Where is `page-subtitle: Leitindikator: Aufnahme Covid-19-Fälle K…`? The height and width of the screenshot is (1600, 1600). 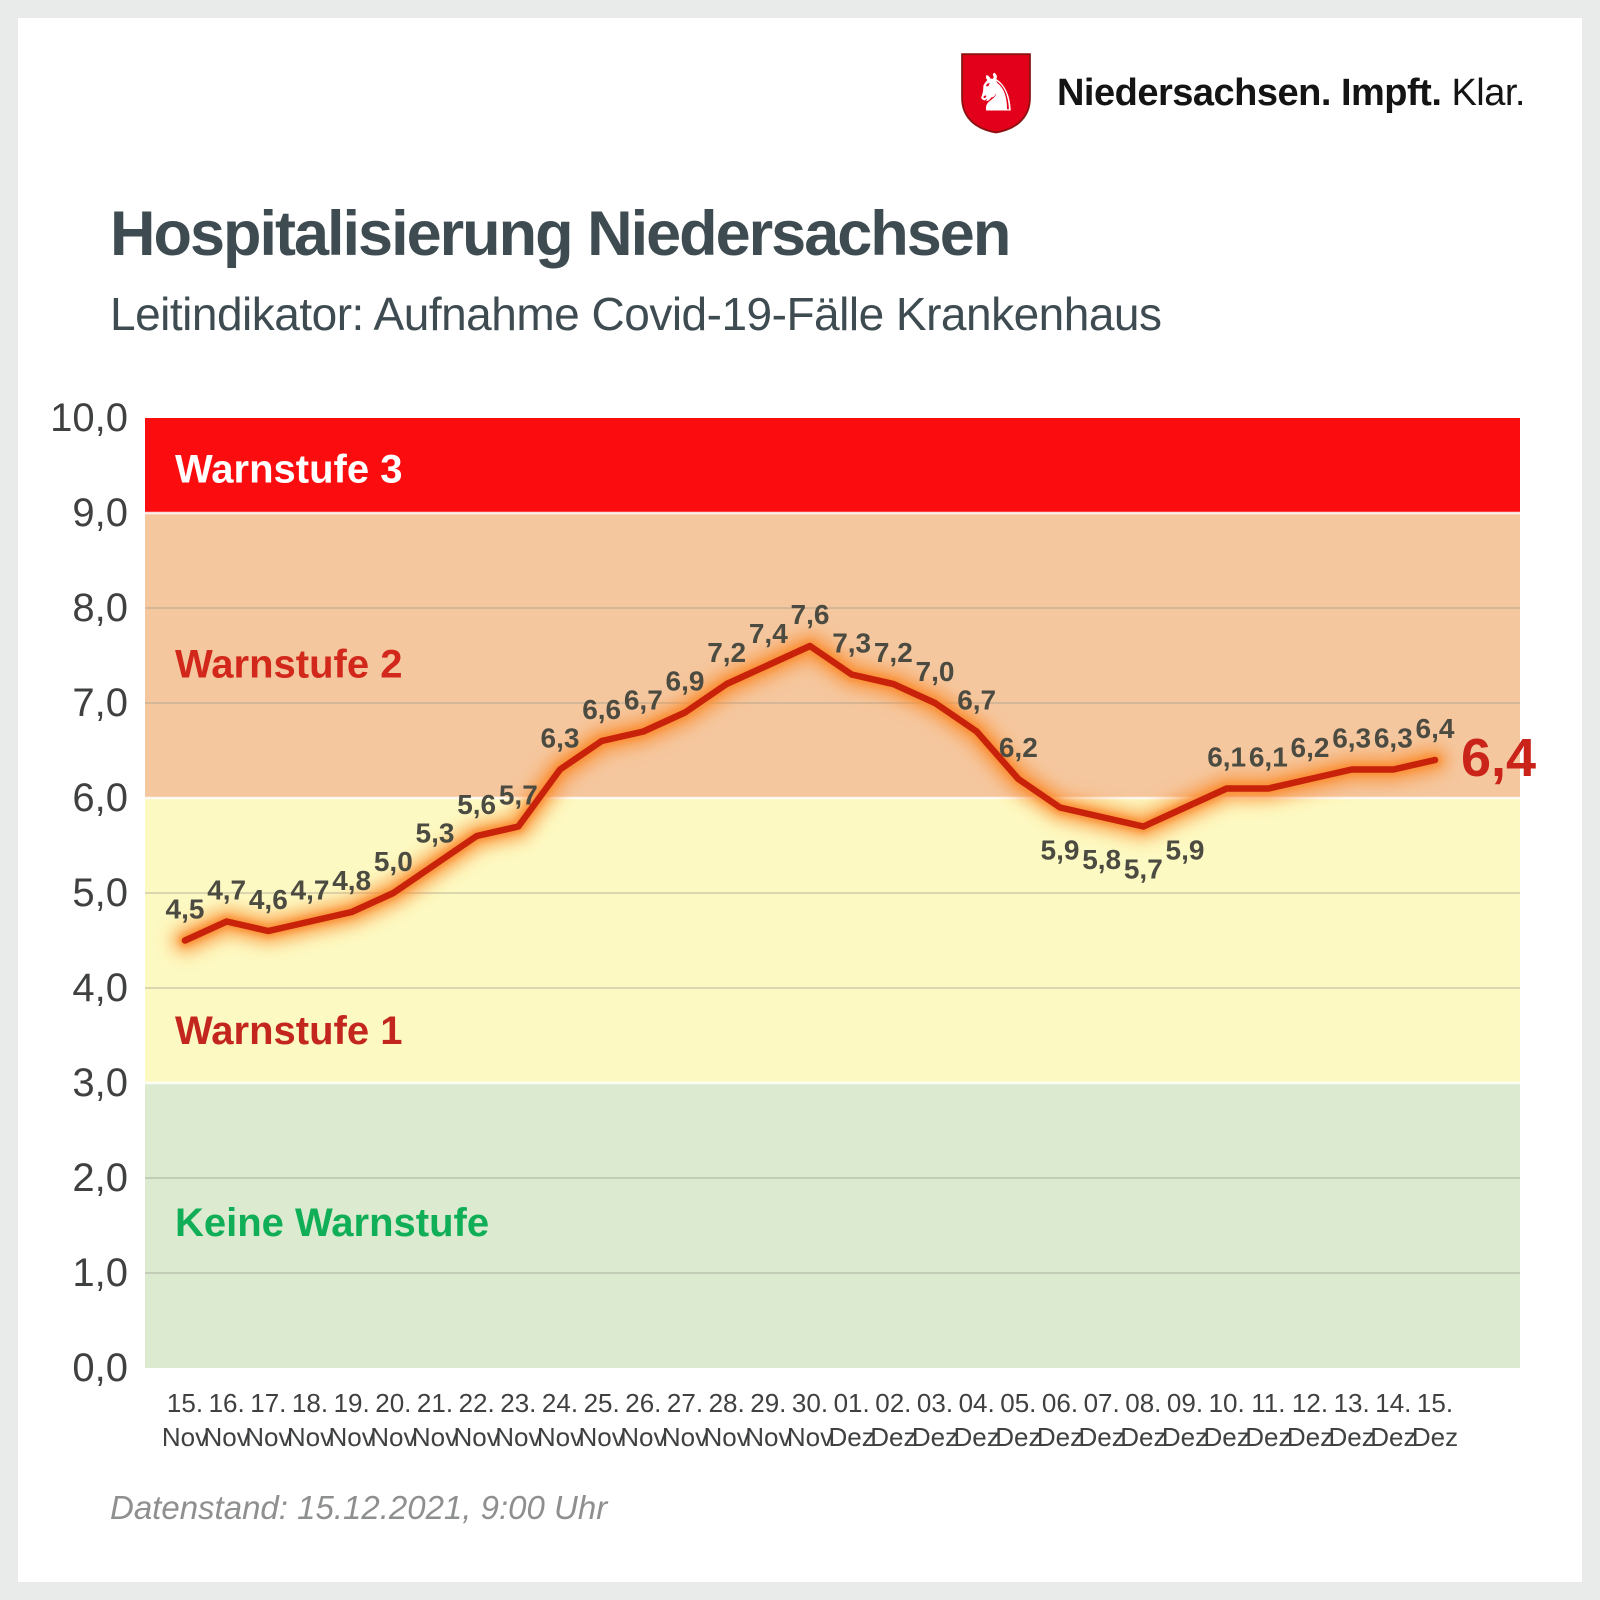 page-subtitle: Leitindikator: Aufnahme Covid-19-Fälle K… is located at coordinates (636, 314).